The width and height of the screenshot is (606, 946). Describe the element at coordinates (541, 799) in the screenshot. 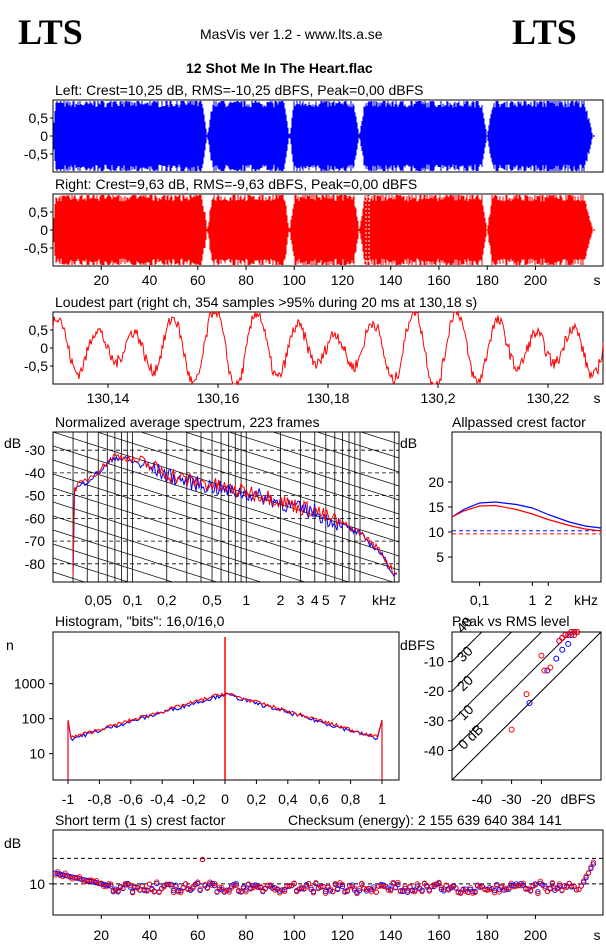

I see `x-tick-label: -20` at that location.